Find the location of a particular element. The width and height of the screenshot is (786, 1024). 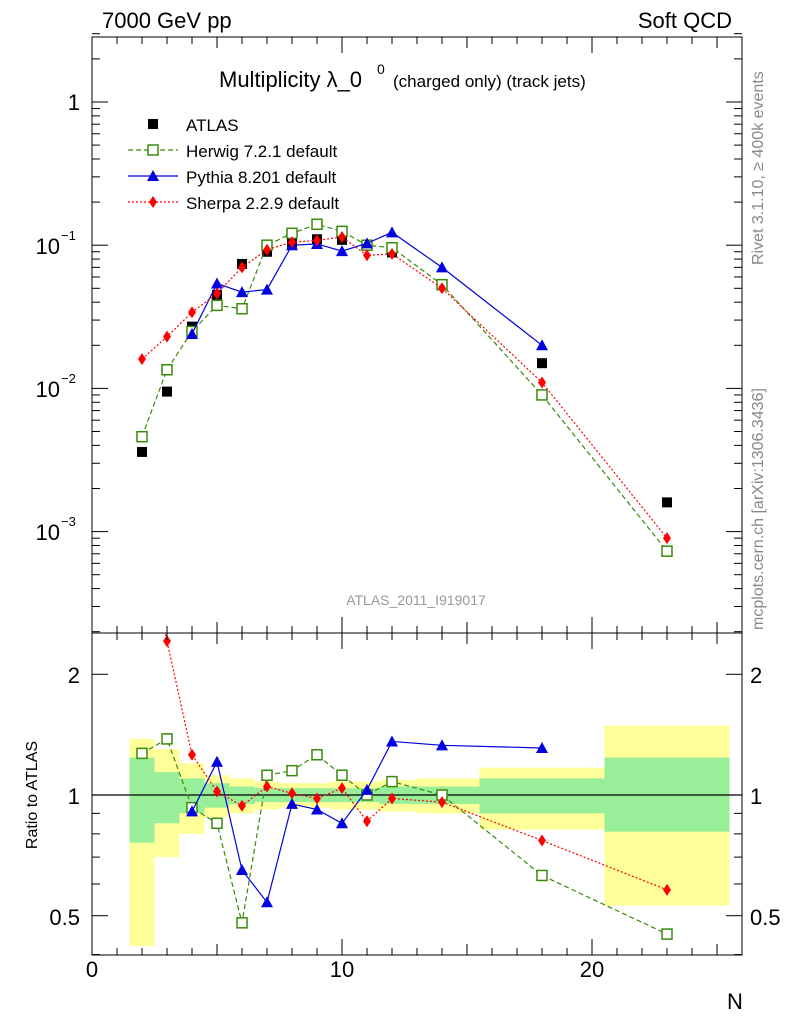

header-right: Soft QCD is located at coordinates (685, 20).